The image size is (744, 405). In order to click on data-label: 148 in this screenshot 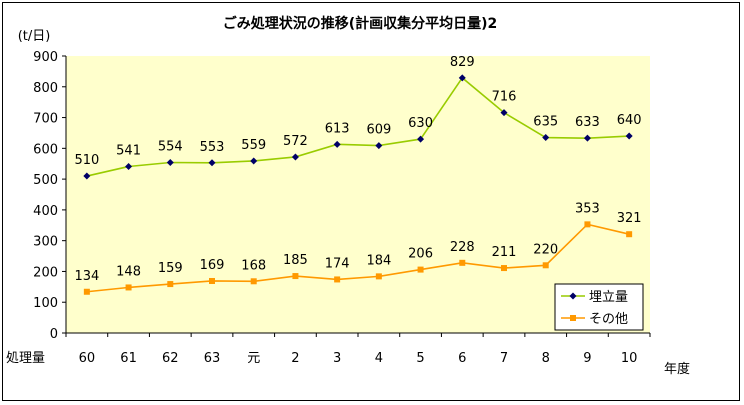, I will do `click(128, 271)`.